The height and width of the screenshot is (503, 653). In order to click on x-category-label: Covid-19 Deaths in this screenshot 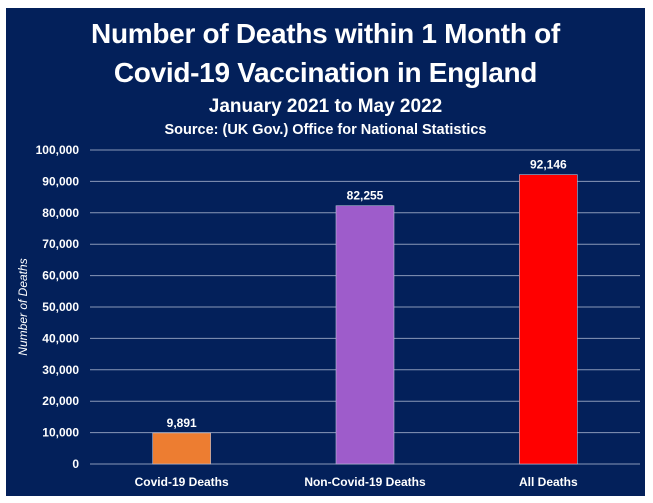, I will do `click(182, 482)`.